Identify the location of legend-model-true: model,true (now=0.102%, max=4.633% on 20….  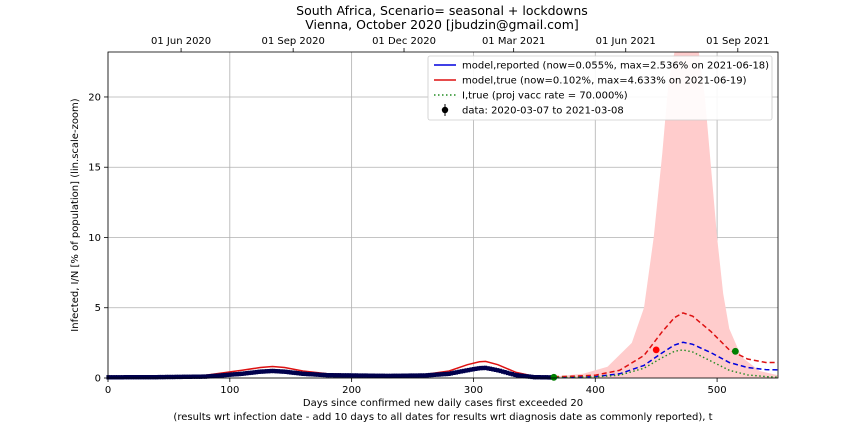
(604, 81).